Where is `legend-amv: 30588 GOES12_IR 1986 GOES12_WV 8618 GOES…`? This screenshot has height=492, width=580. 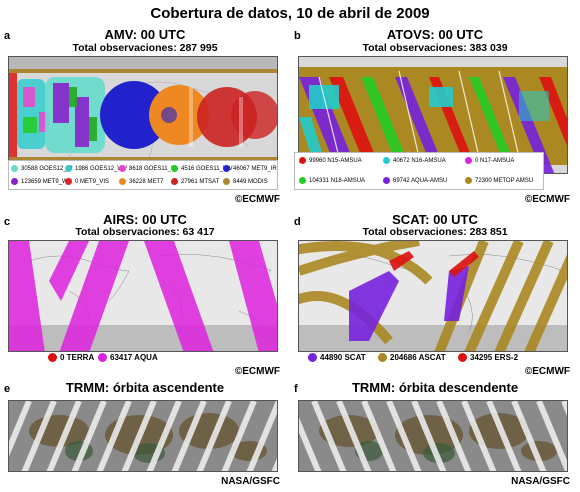 legend-amv: 30588 GOES12_IR 1986 GOES12_WV 8618 GOES… is located at coordinates (143, 175).